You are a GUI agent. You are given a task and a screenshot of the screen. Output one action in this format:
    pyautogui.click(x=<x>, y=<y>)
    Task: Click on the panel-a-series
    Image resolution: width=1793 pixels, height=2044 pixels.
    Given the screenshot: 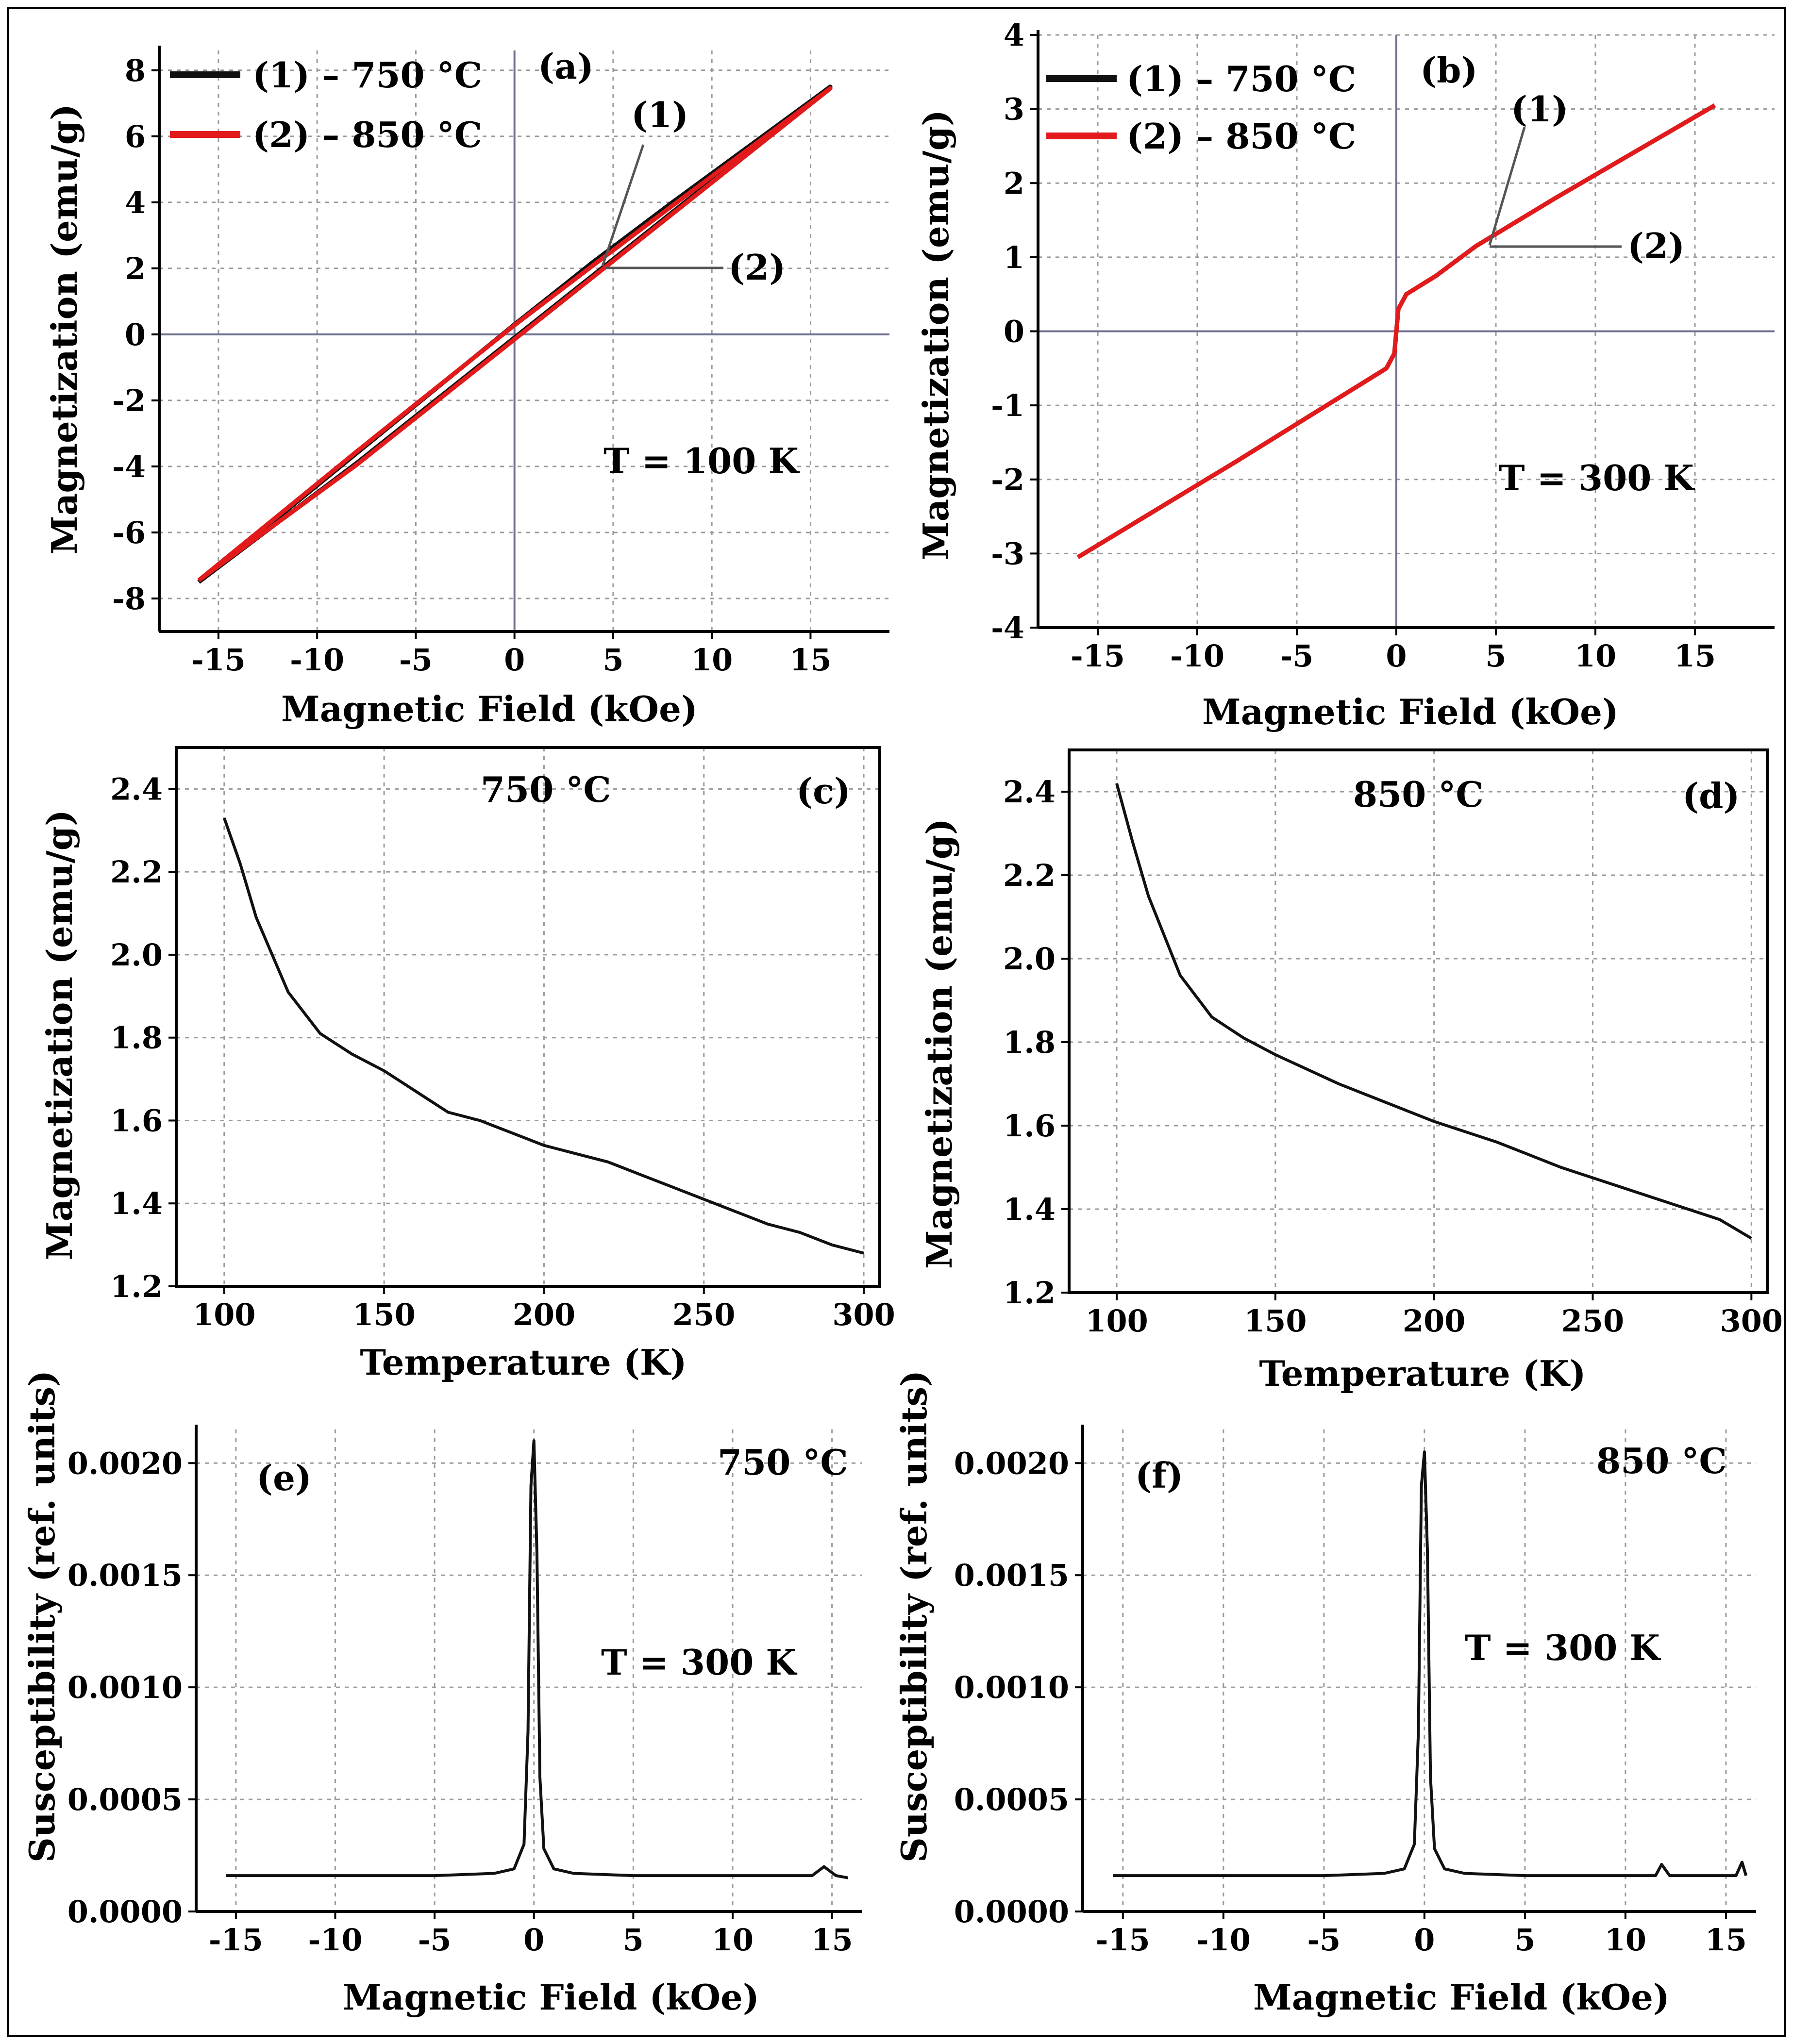 What is the action you would take?
    pyautogui.click(x=515, y=334)
    